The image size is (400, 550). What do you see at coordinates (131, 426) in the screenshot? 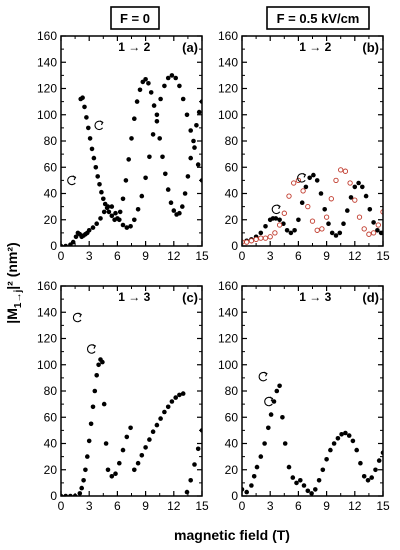
I see `panel-3-markers` at bounding box center [131, 426].